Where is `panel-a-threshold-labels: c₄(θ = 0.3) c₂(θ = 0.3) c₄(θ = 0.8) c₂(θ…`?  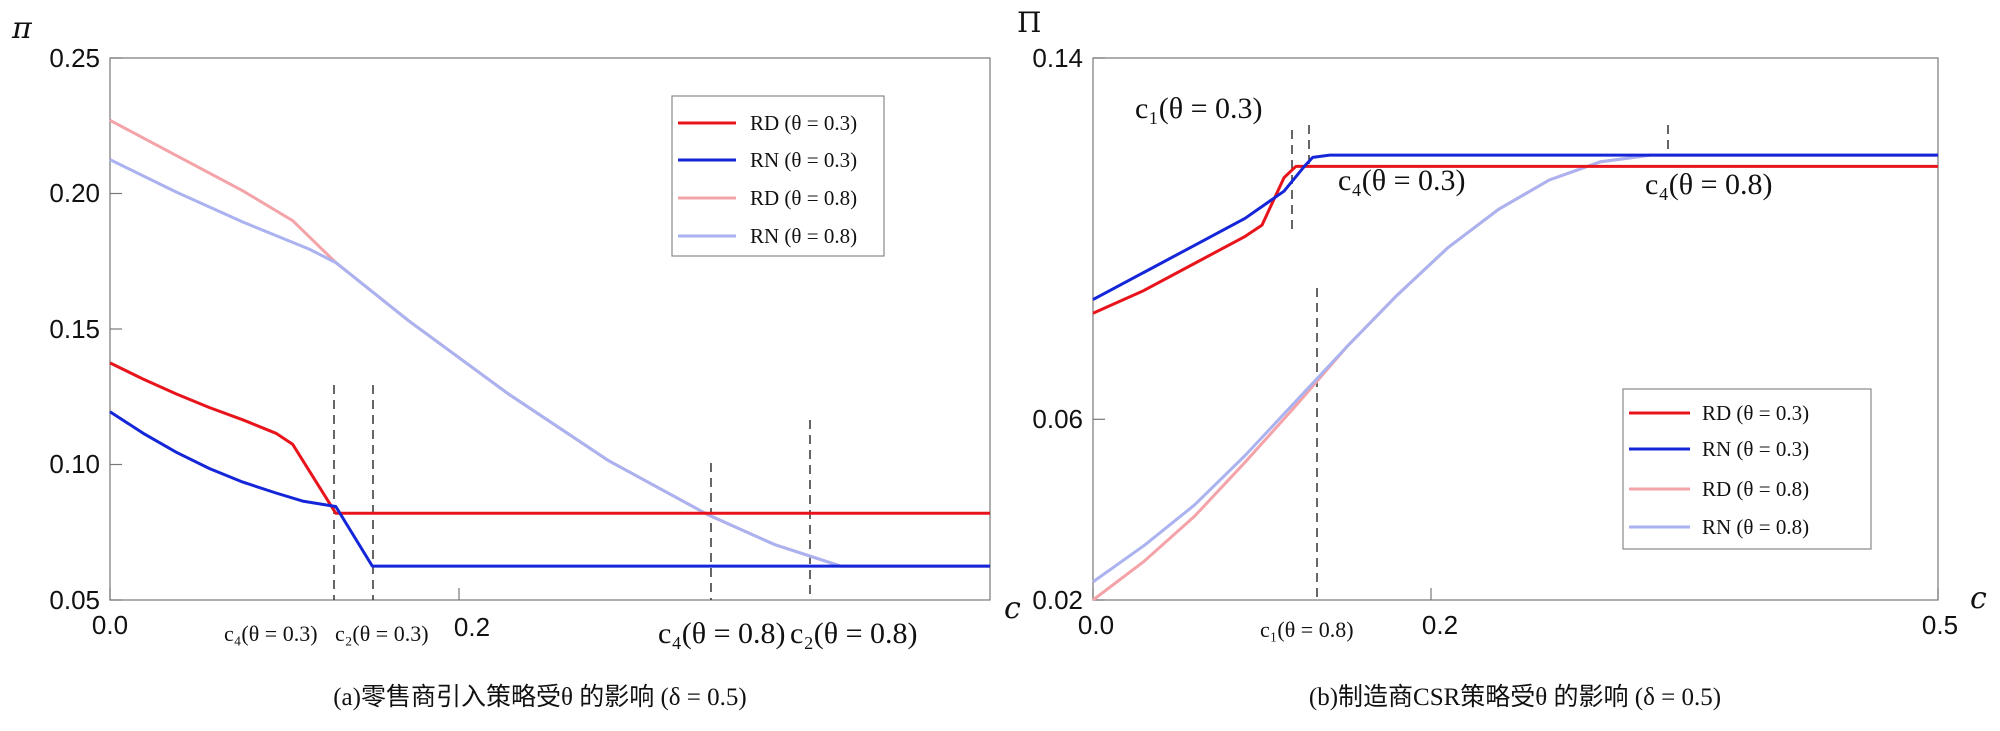 panel-a-threshold-labels: c₄(θ = 0.3) c₂(θ = 0.3) c₄(θ = 0.8) c₂(θ… is located at coordinates (571, 633).